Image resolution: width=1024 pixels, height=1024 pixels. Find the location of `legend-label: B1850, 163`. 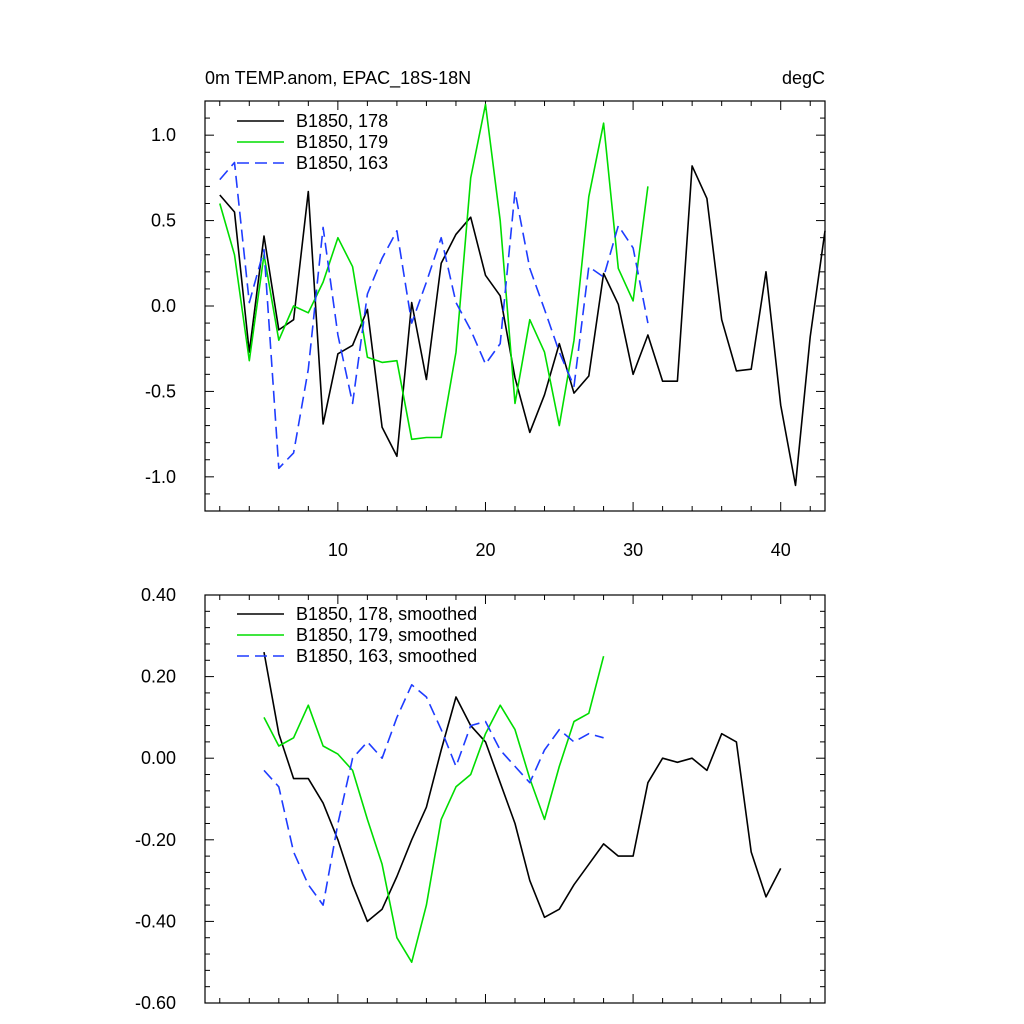

legend-label: B1850, 163 is located at coordinates (342, 163).